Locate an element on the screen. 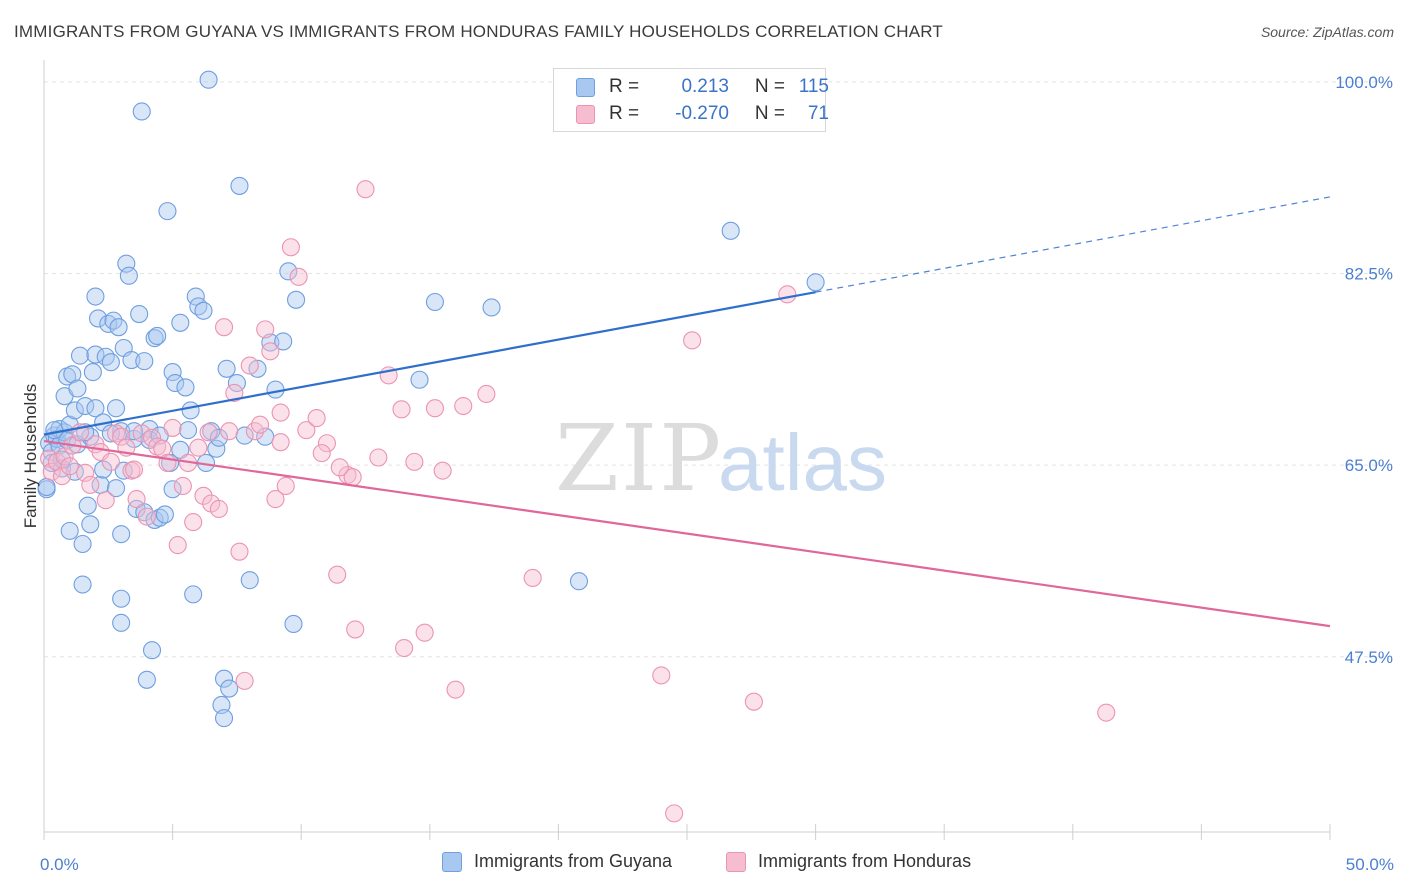 The height and width of the screenshot is (892, 1406). legend-n-value: 115 is located at coordinates (813, 86).